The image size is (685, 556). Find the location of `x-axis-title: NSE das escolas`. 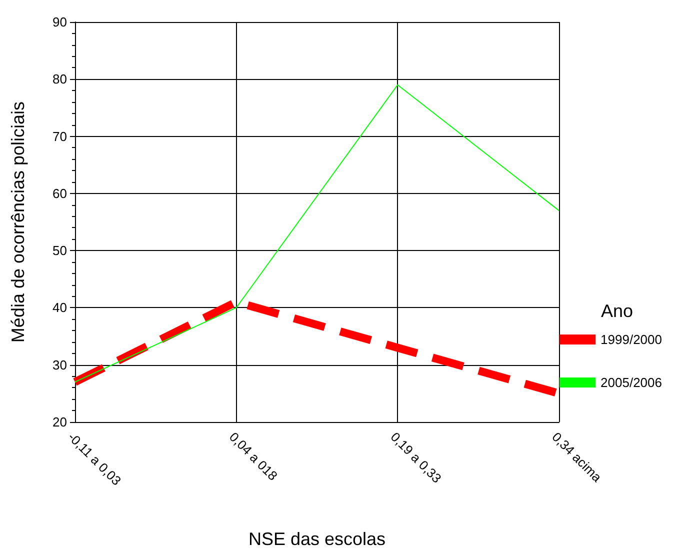

x-axis-title: NSE das escolas is located at coordinates (317, 539).